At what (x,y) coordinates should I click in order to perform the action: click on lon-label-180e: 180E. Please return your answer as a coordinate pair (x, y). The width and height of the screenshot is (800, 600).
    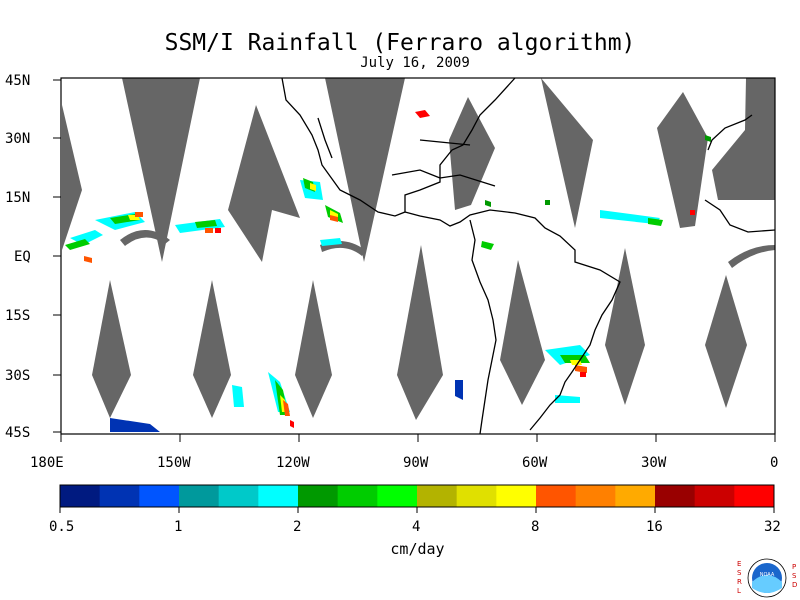
    Looking at the image, I should click on (47, 463).